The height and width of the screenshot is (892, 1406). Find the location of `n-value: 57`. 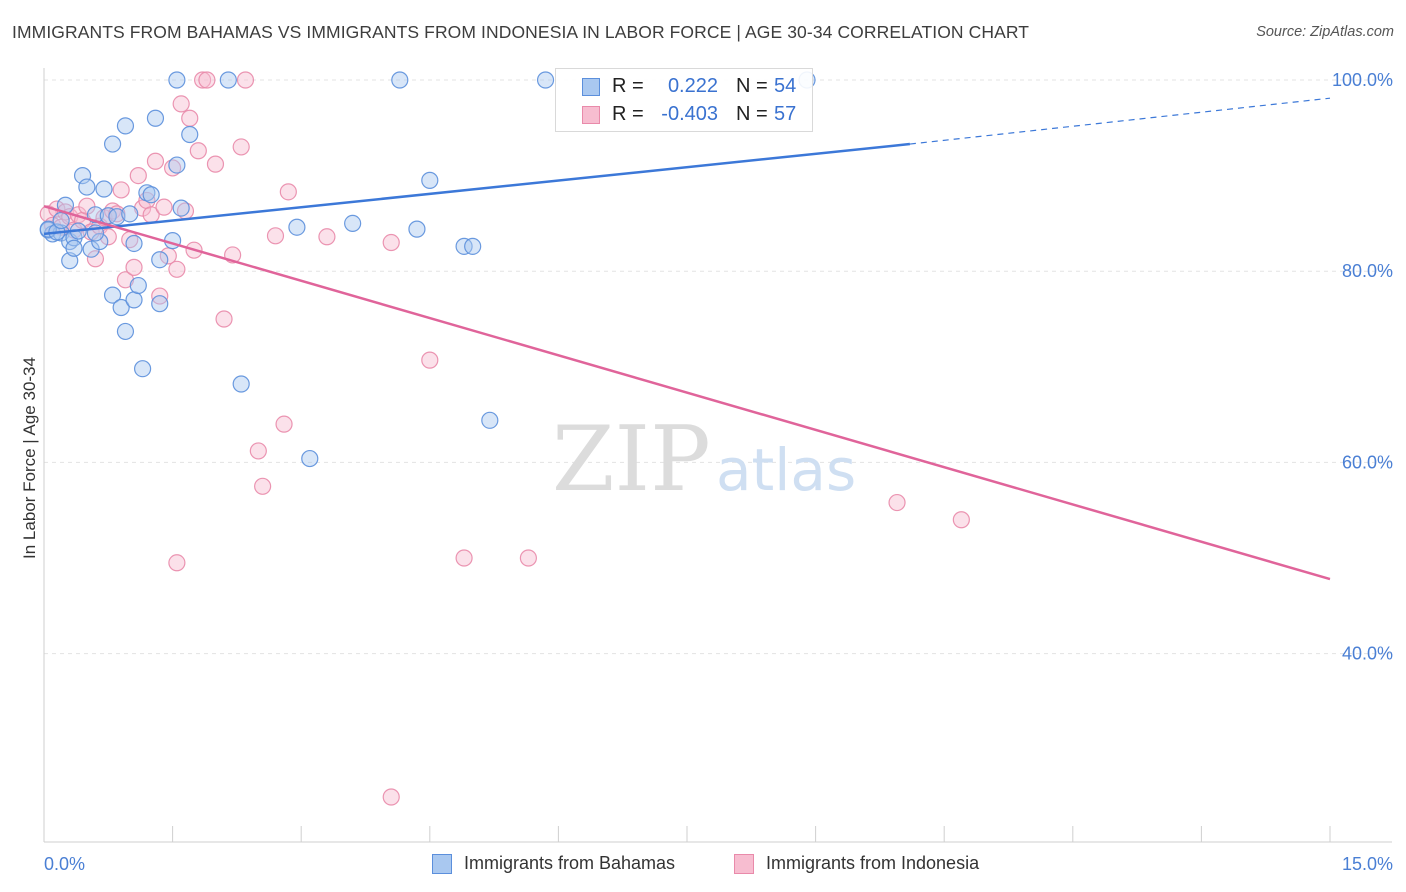

n-value: 57 is located at coordinates (785, 114).